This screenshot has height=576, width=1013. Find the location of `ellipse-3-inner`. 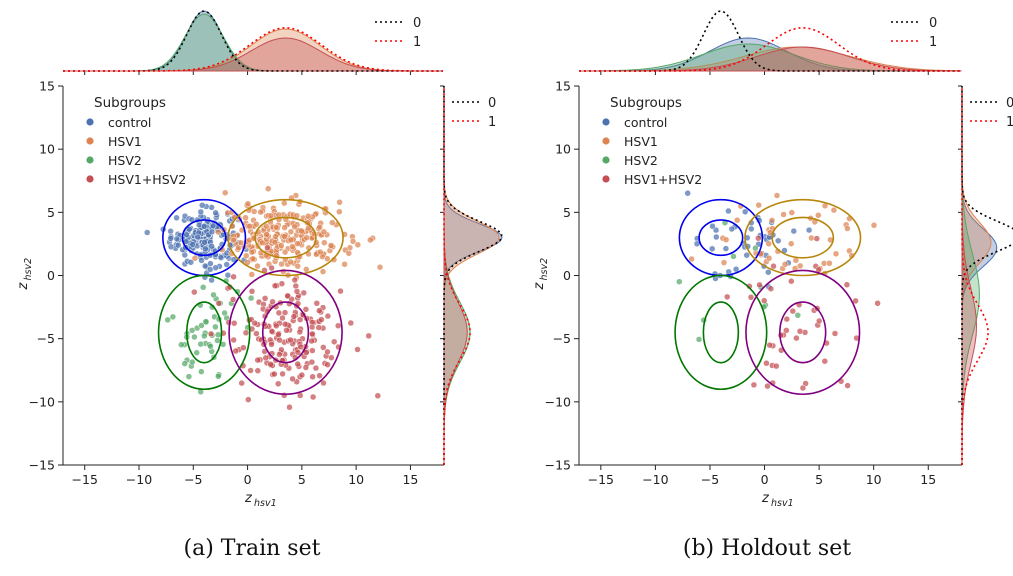

ellipse-3-inner is located at coordinates (285, 332).